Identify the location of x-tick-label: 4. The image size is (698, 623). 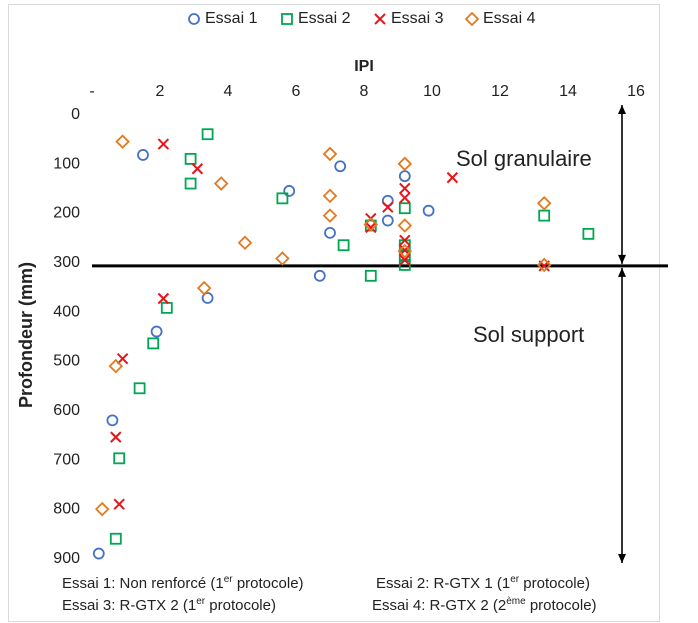
(228, 91).